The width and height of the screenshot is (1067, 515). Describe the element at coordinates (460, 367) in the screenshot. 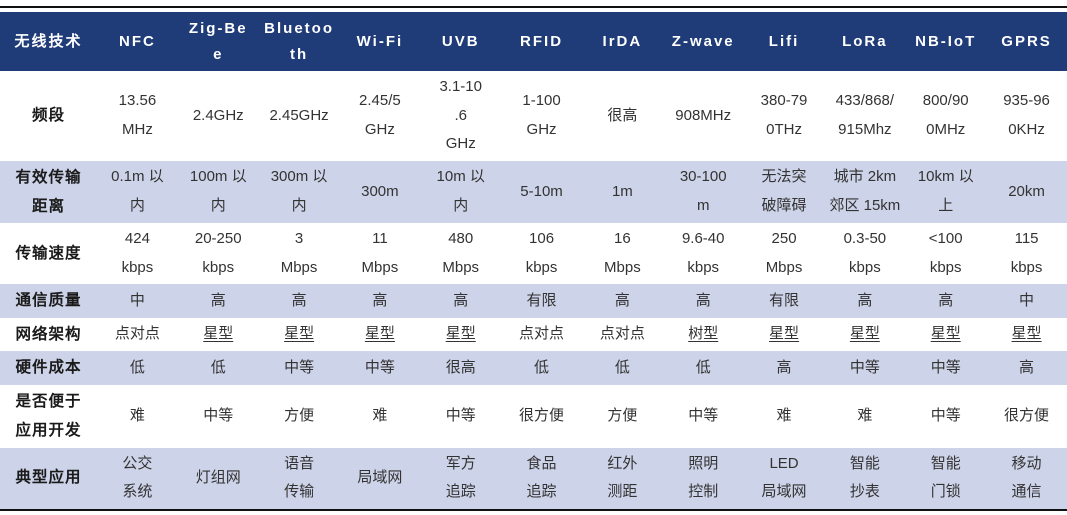

I see `table-cell-5-4: 很高` at that location.